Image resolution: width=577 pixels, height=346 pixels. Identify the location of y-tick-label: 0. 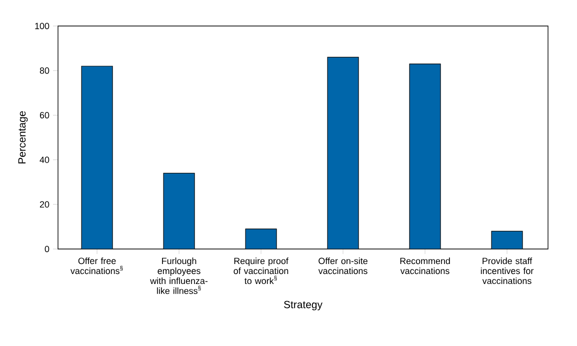
(47, 249).